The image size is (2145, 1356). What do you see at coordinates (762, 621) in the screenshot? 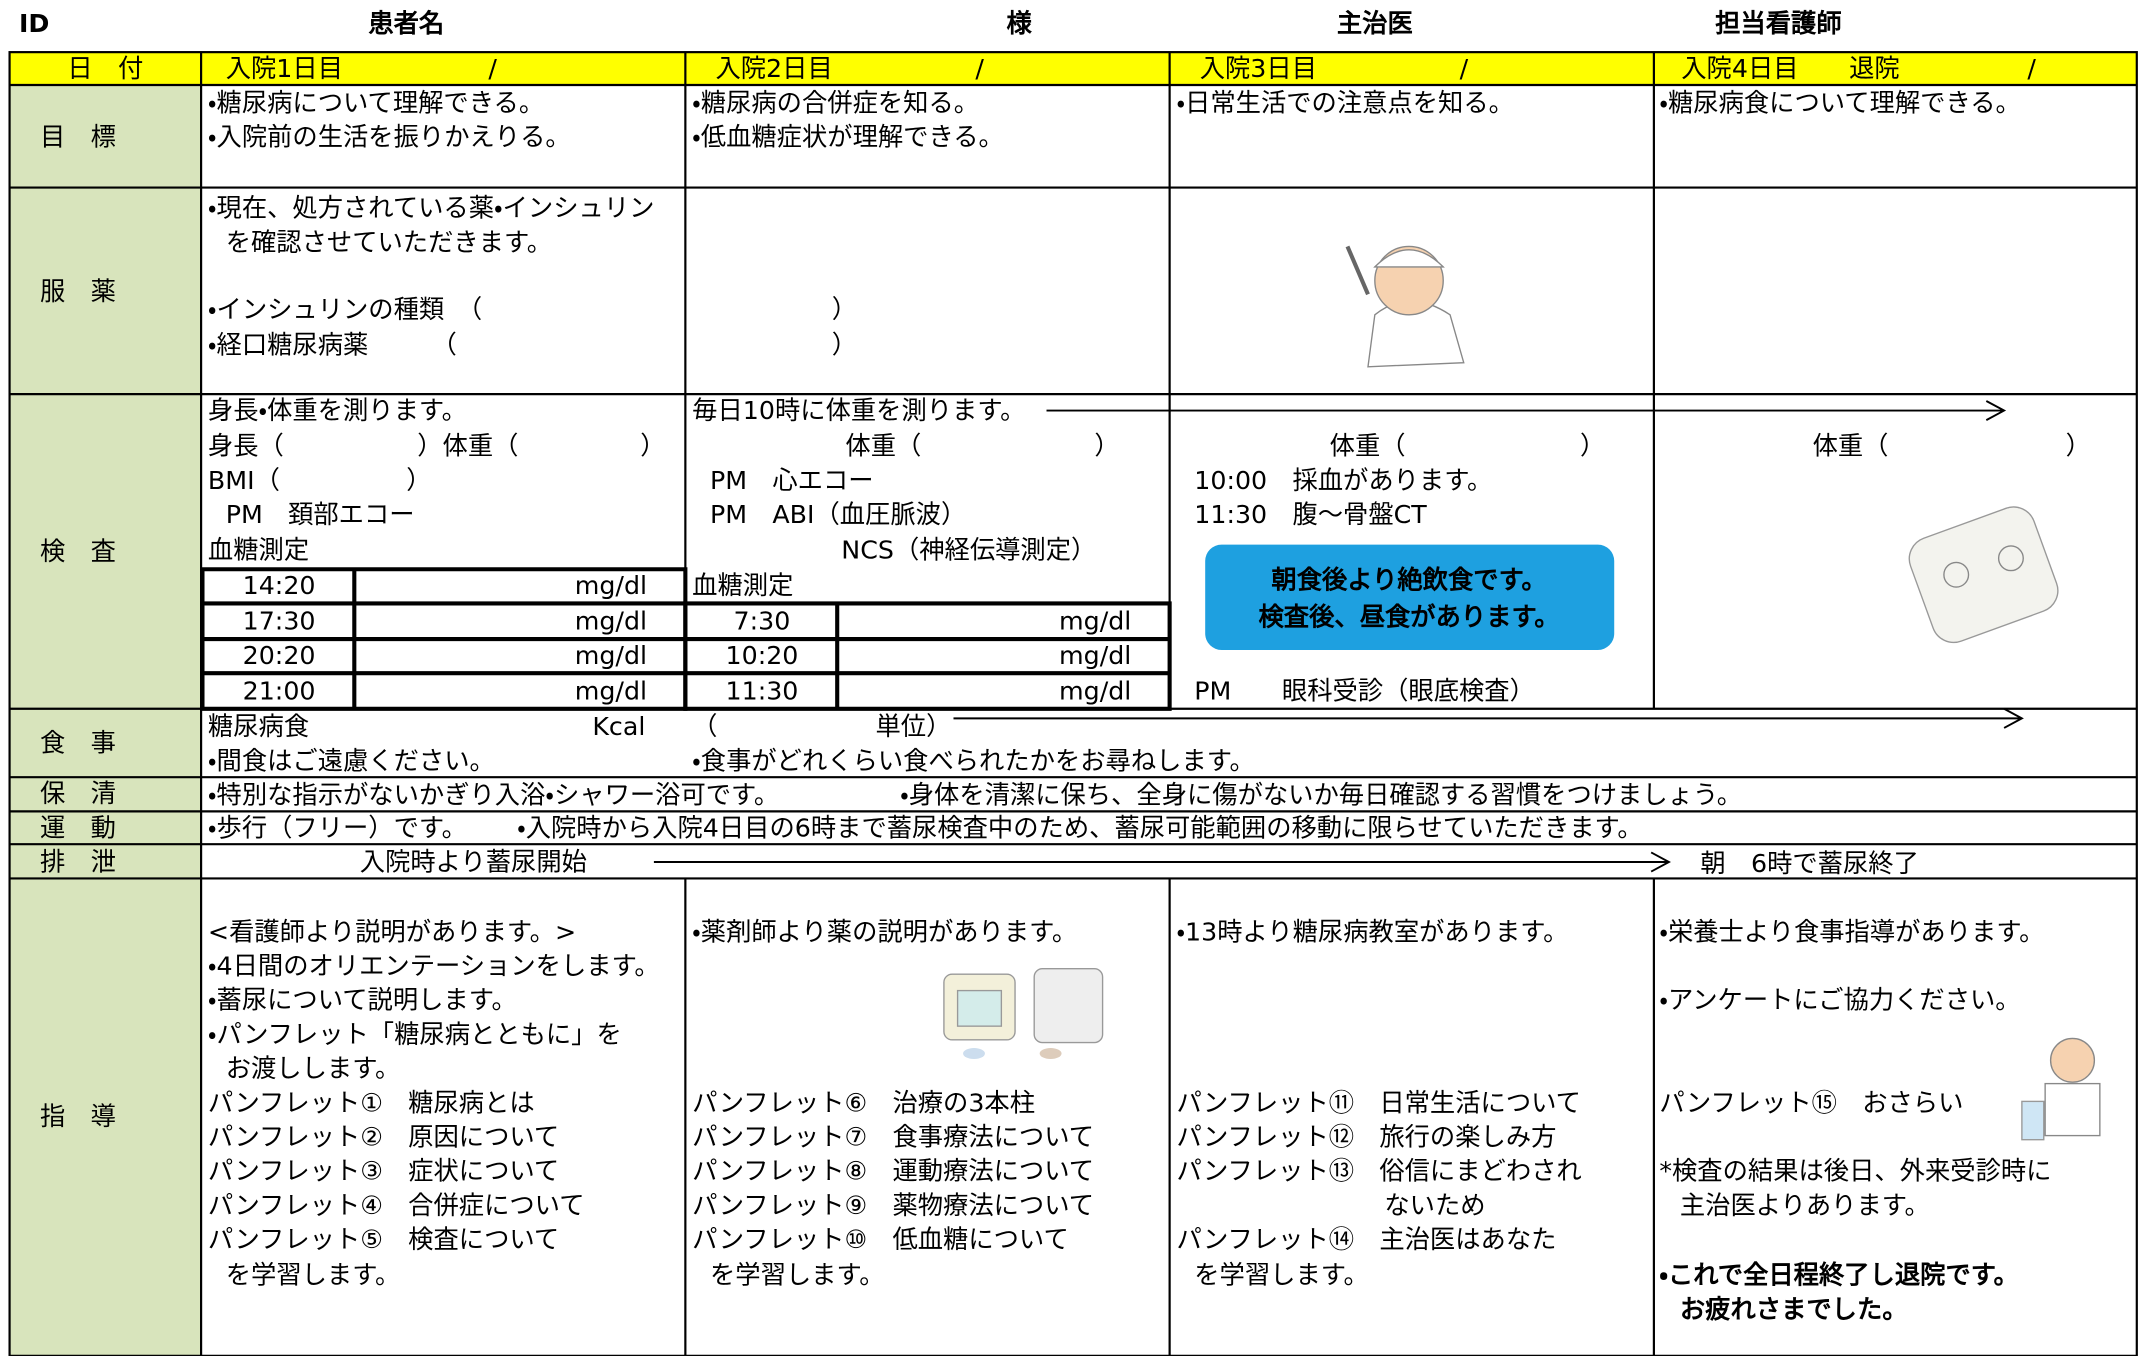
I see `glucose-time: 7:30` at bounding box center [762, 621].